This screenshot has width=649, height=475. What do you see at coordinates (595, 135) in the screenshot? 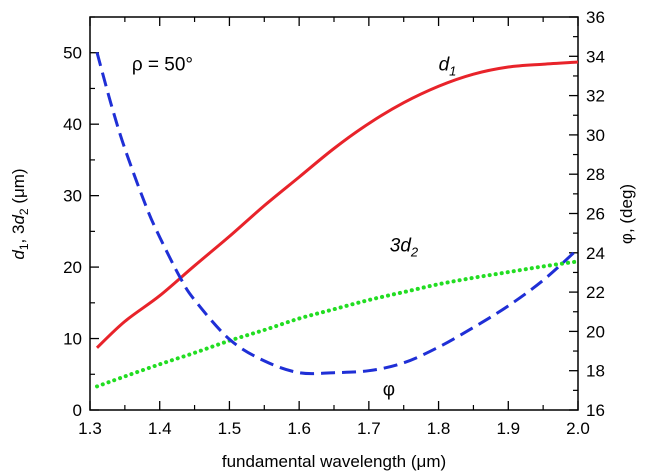
I see `y-right-tick-label: 30` at bounding box center [595, 135].